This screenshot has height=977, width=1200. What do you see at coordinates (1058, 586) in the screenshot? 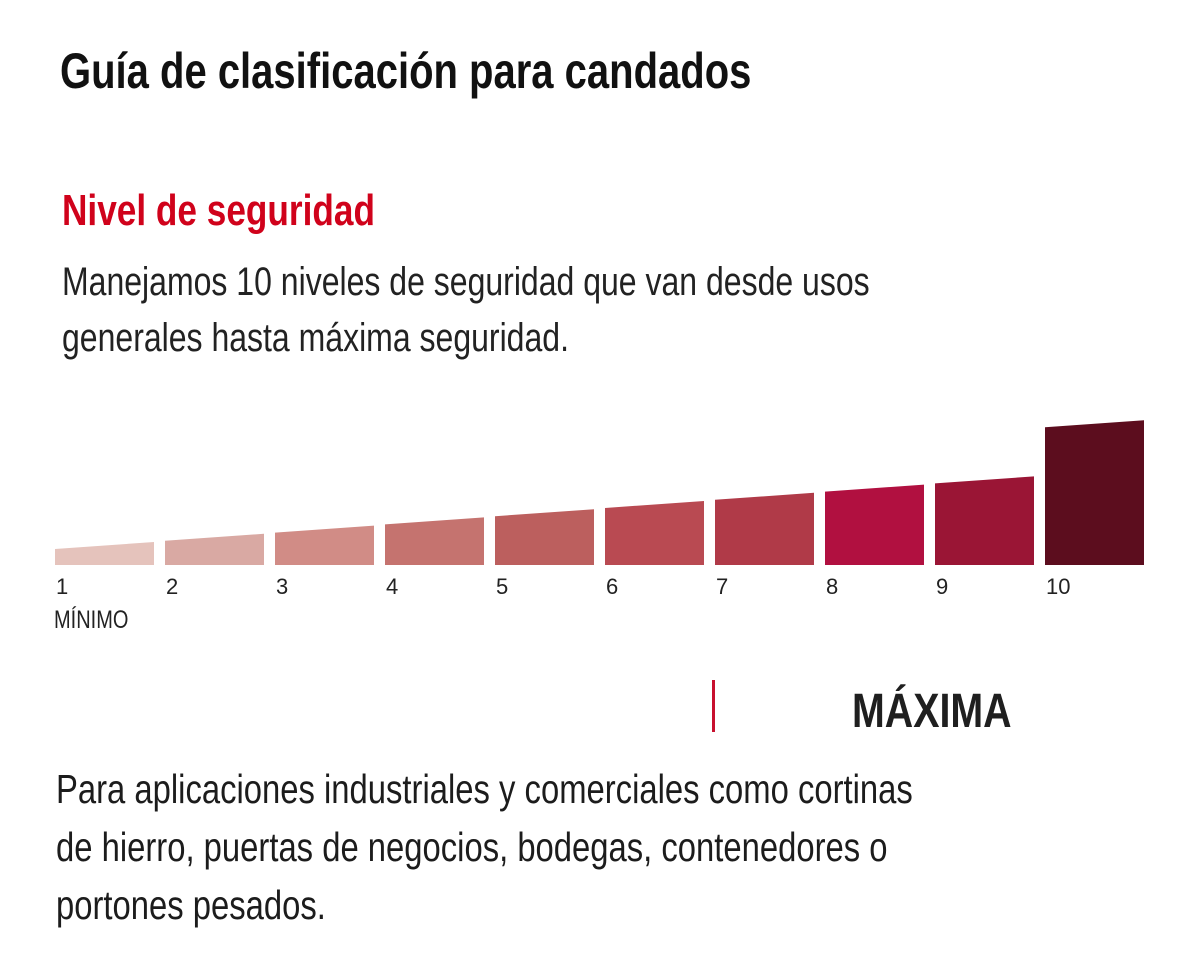
I see `tick-label: 10` at bounding box center [1058, 586].